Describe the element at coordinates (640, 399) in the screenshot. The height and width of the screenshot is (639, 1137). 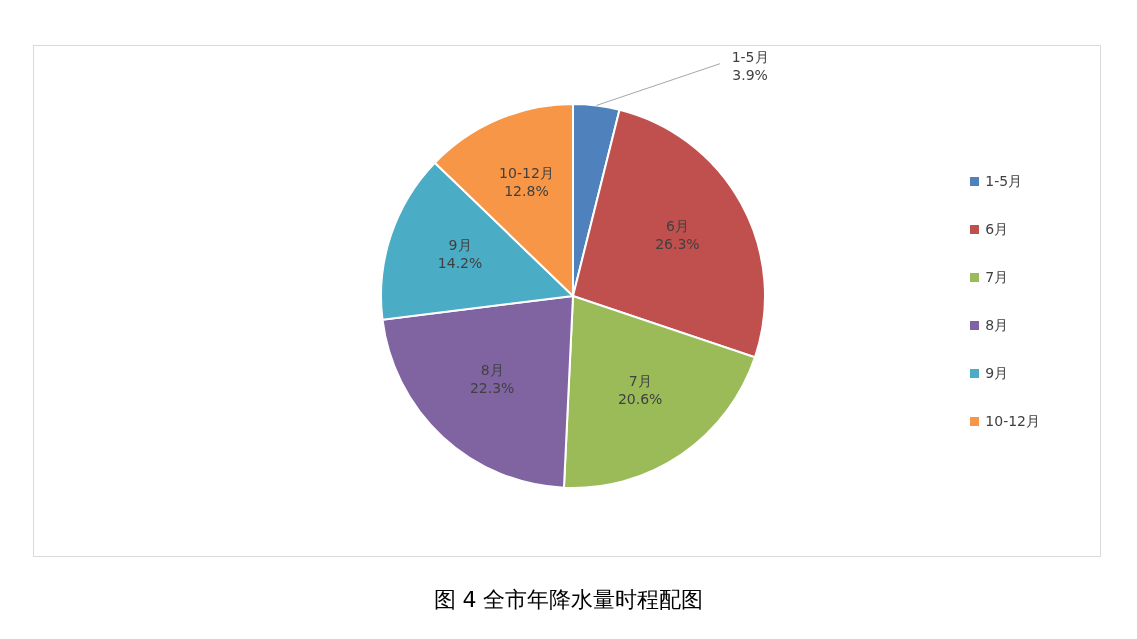
I see `data-label: 20.6%` at that location.